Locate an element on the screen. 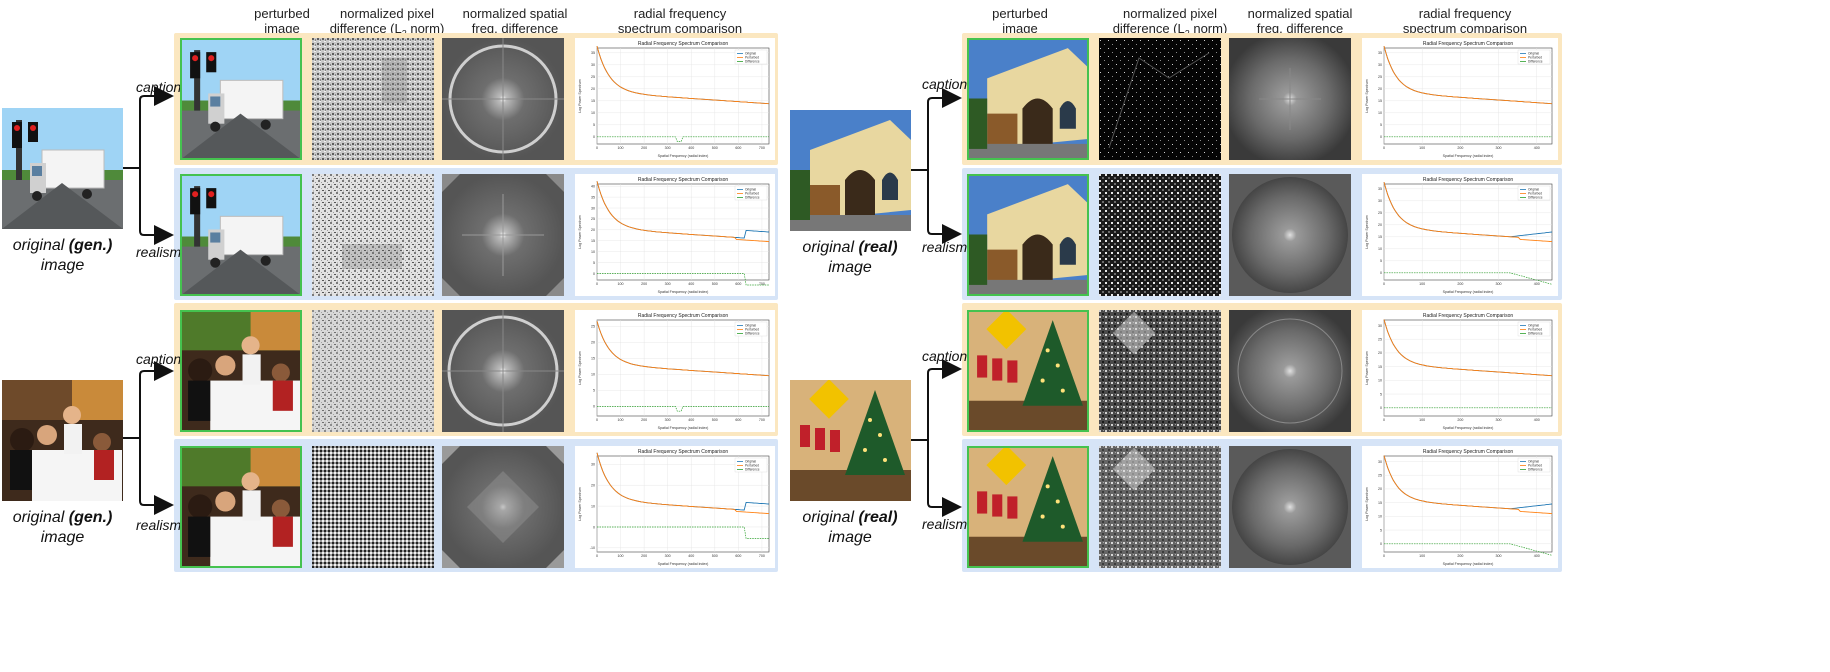 Image resolution: width=1830 pixels, height=672 pixels. header-text: difference (L is located at coordinates (365, 28).